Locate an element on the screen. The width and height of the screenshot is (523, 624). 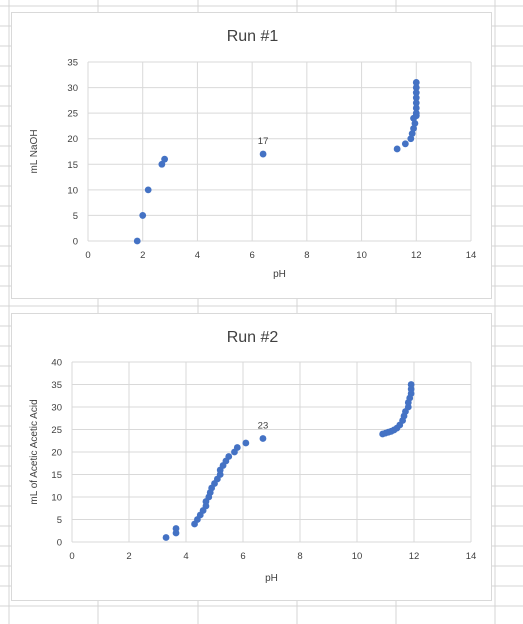
chart-title: Run #2 is located at coordinates (253, 337).